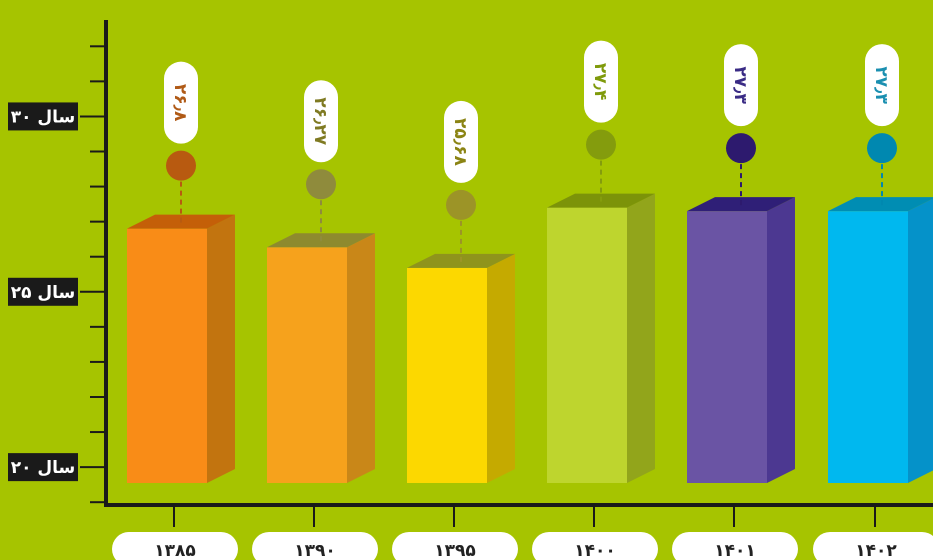  Describe the element at coordinates (876, 550) in the screenshot. I see `x-tick-label: ۱۴۰۲` at that location.